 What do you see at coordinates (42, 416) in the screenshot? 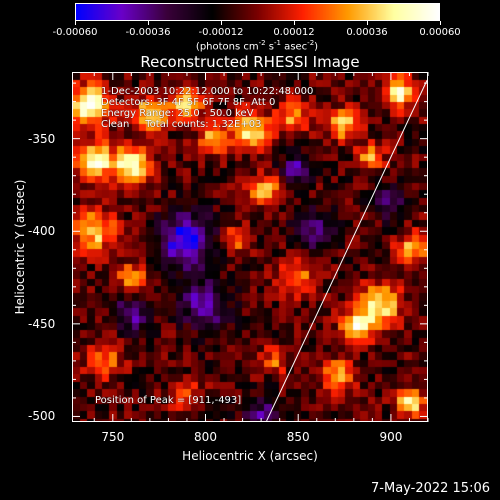
I see `y-tick-label: -500` at bounding box center [42, 416].